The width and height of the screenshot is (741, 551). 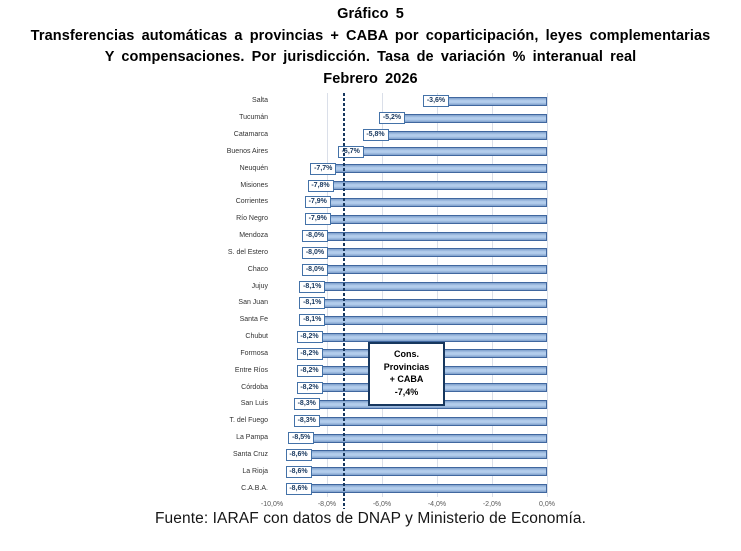 What do you see at coordinates (406, 360) in the screenshot?
I see `annotation-line1: Cons. Provincias` at bounding box center [406, 360].